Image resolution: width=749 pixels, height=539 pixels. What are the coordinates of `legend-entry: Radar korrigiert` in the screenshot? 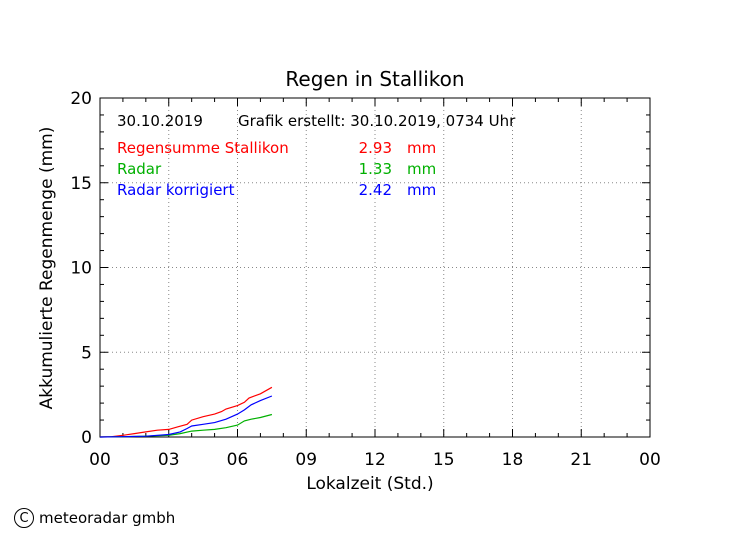 It's located at (176, 190).